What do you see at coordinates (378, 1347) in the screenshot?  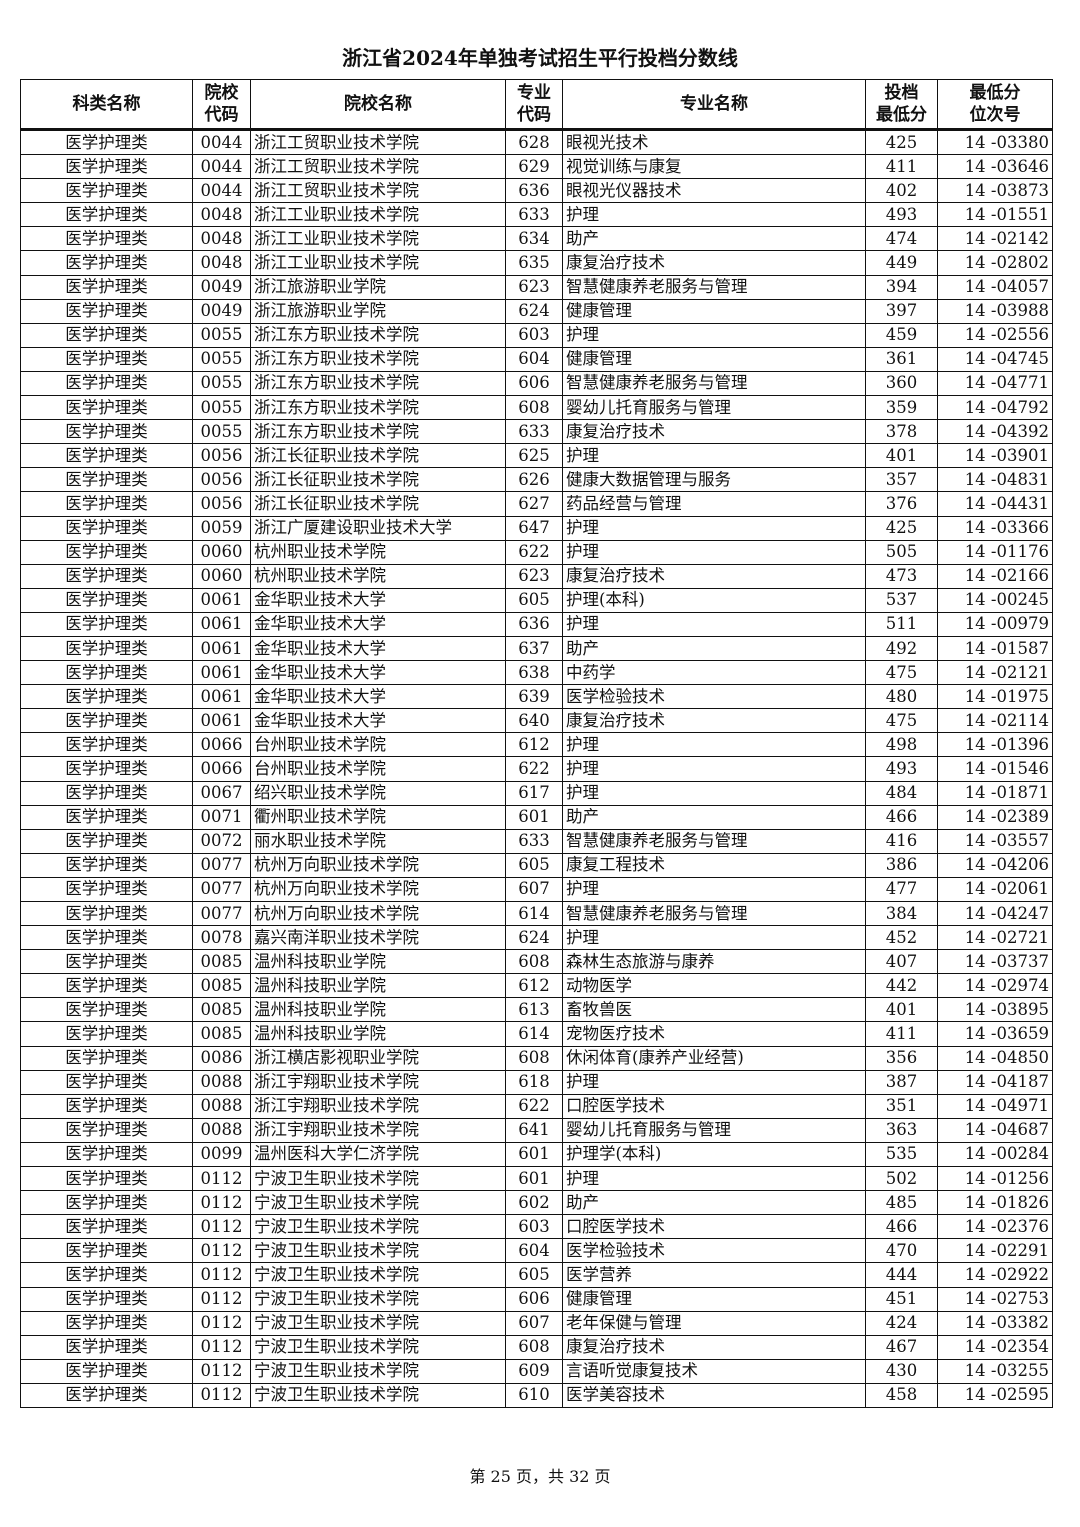 I see `cell-school-name: 宁波卫生职业技术学院` at bounding box center [378, 1347].